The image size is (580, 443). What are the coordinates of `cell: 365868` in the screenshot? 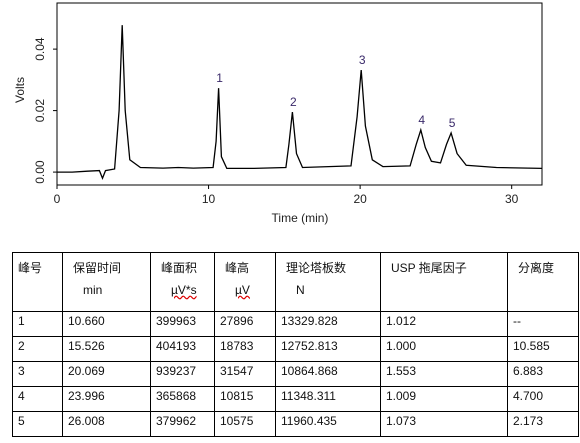 It's located at (182, 399).